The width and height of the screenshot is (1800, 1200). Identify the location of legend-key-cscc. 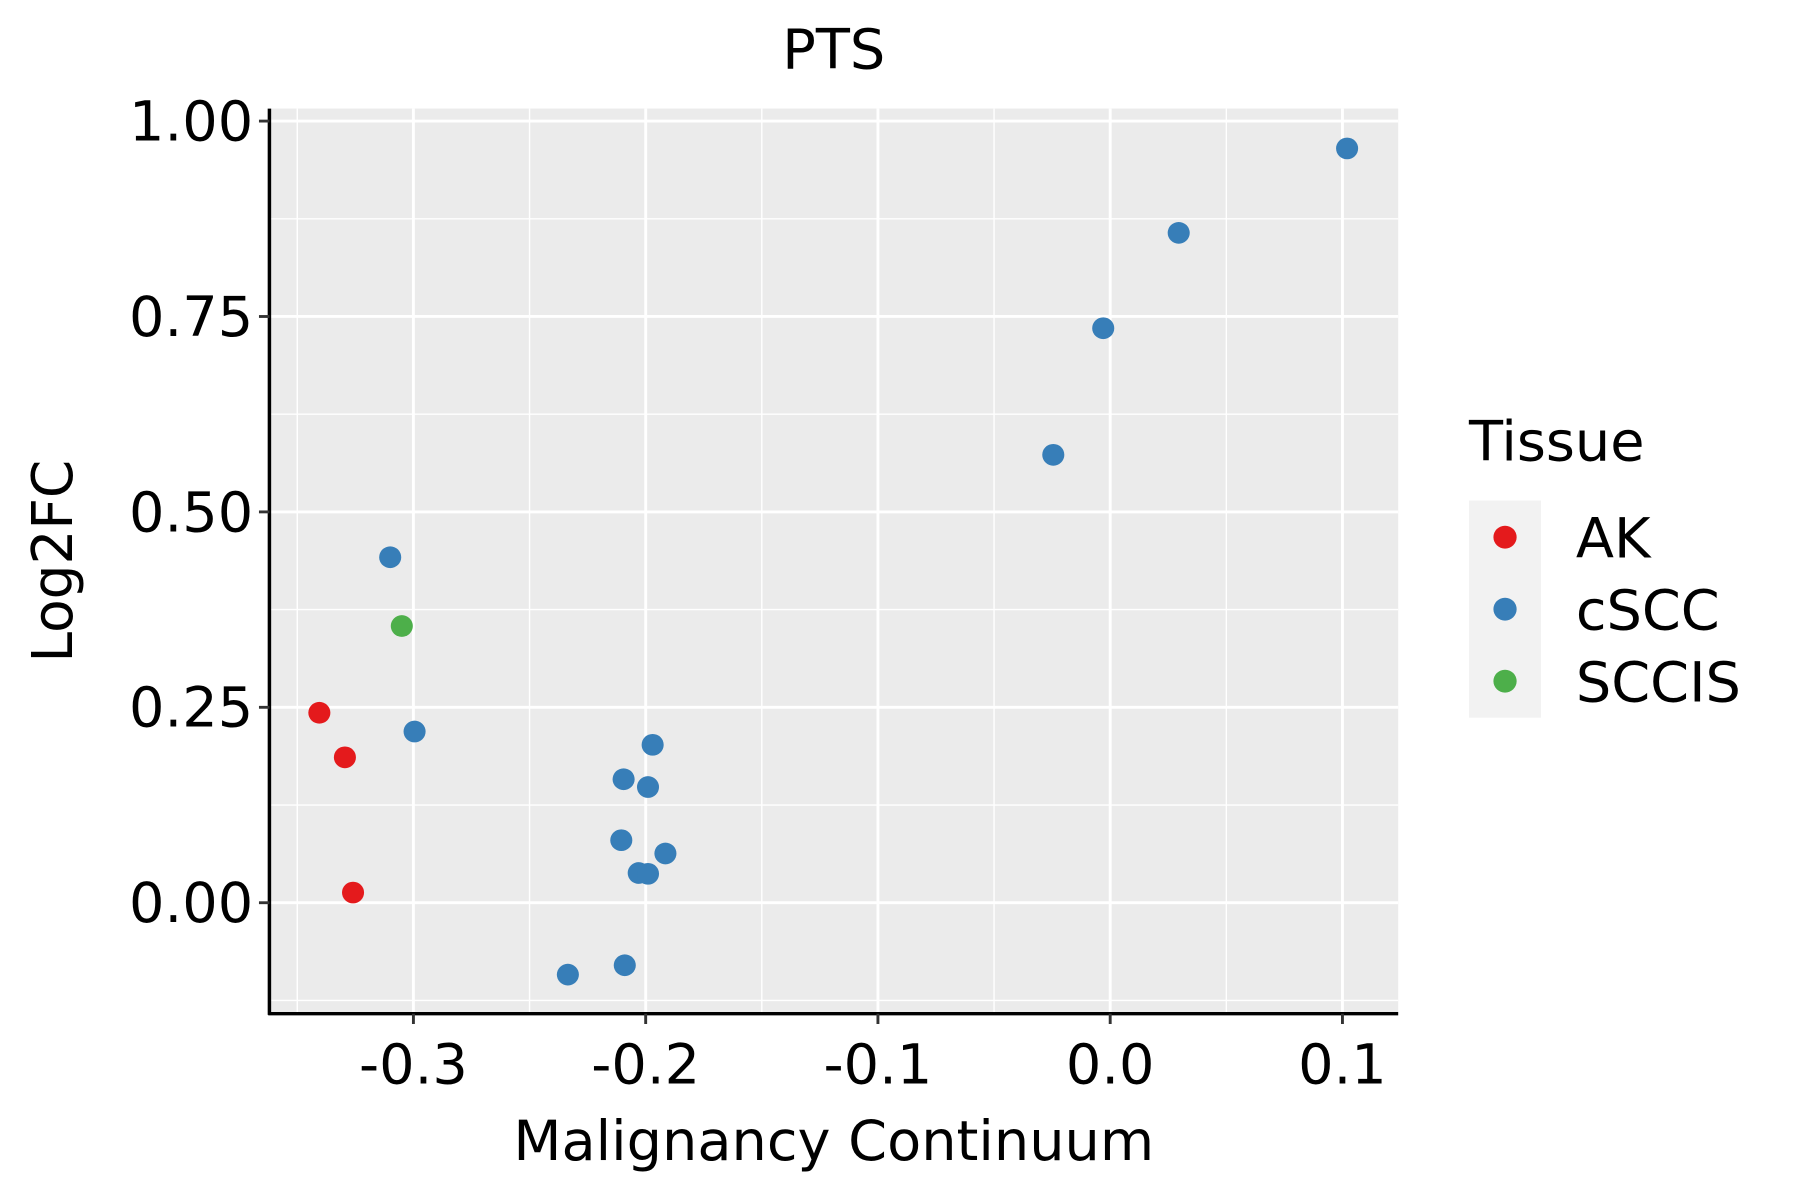
(1505, 609).